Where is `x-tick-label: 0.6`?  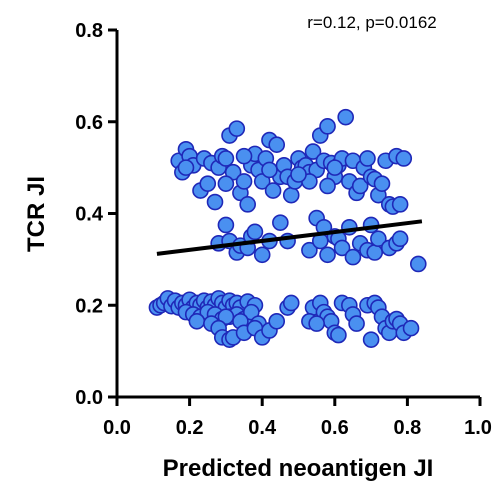
x-tick-label: 0.6 is located at coordinates (335, 428).